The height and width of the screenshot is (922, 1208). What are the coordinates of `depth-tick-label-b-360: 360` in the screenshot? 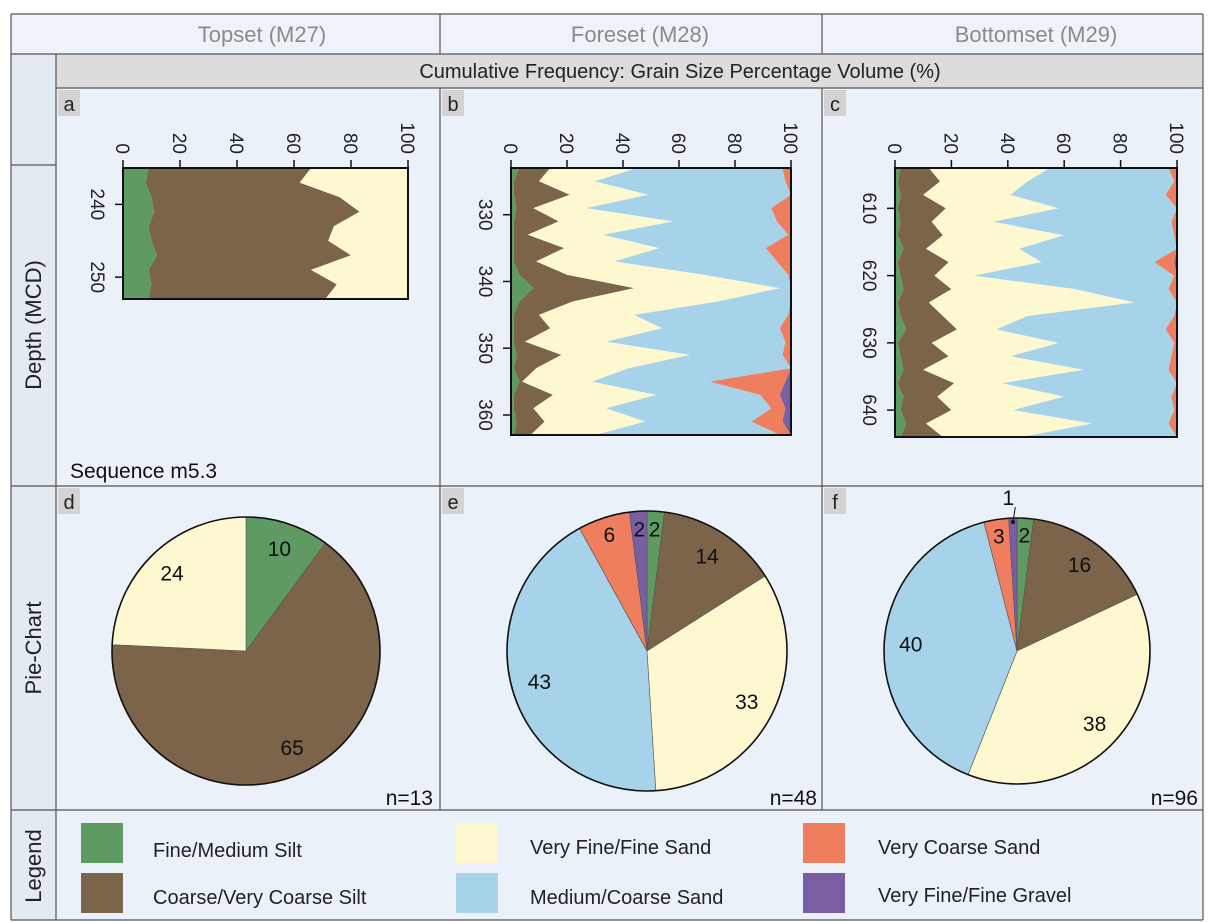 It's located at (484, 415).